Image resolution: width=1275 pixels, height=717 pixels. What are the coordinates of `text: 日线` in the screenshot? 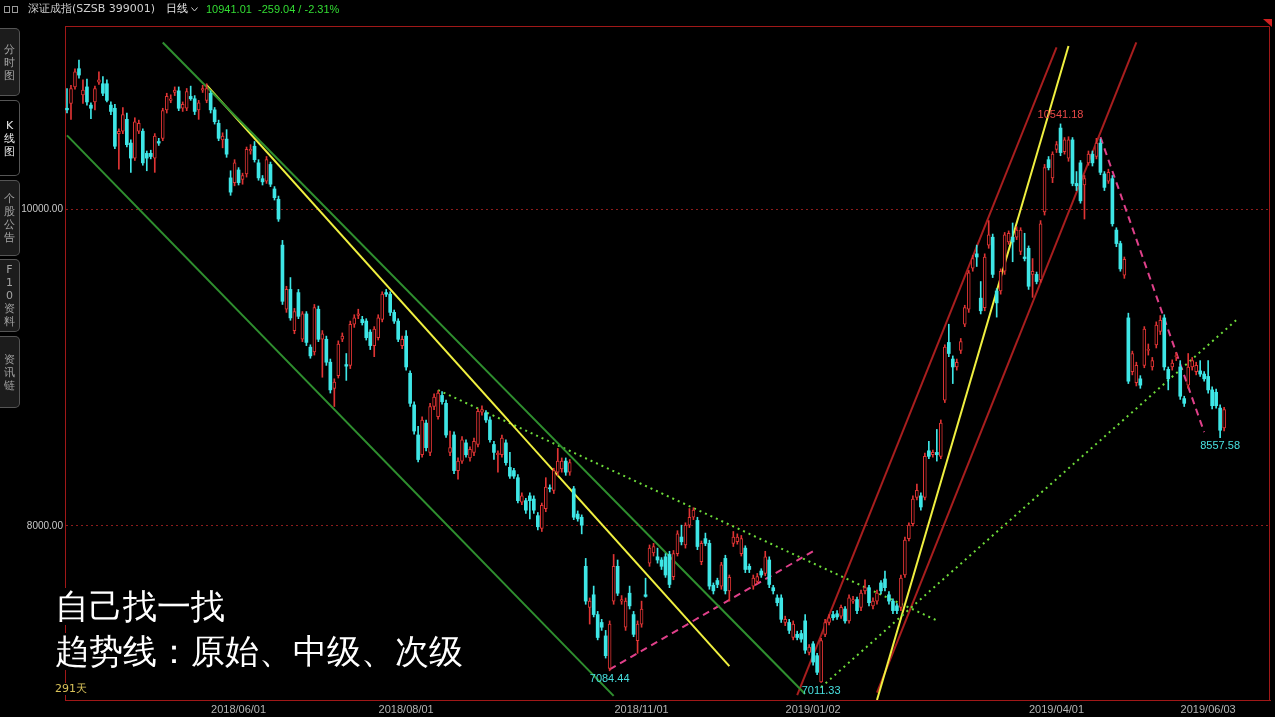 It's located at (177, 8).